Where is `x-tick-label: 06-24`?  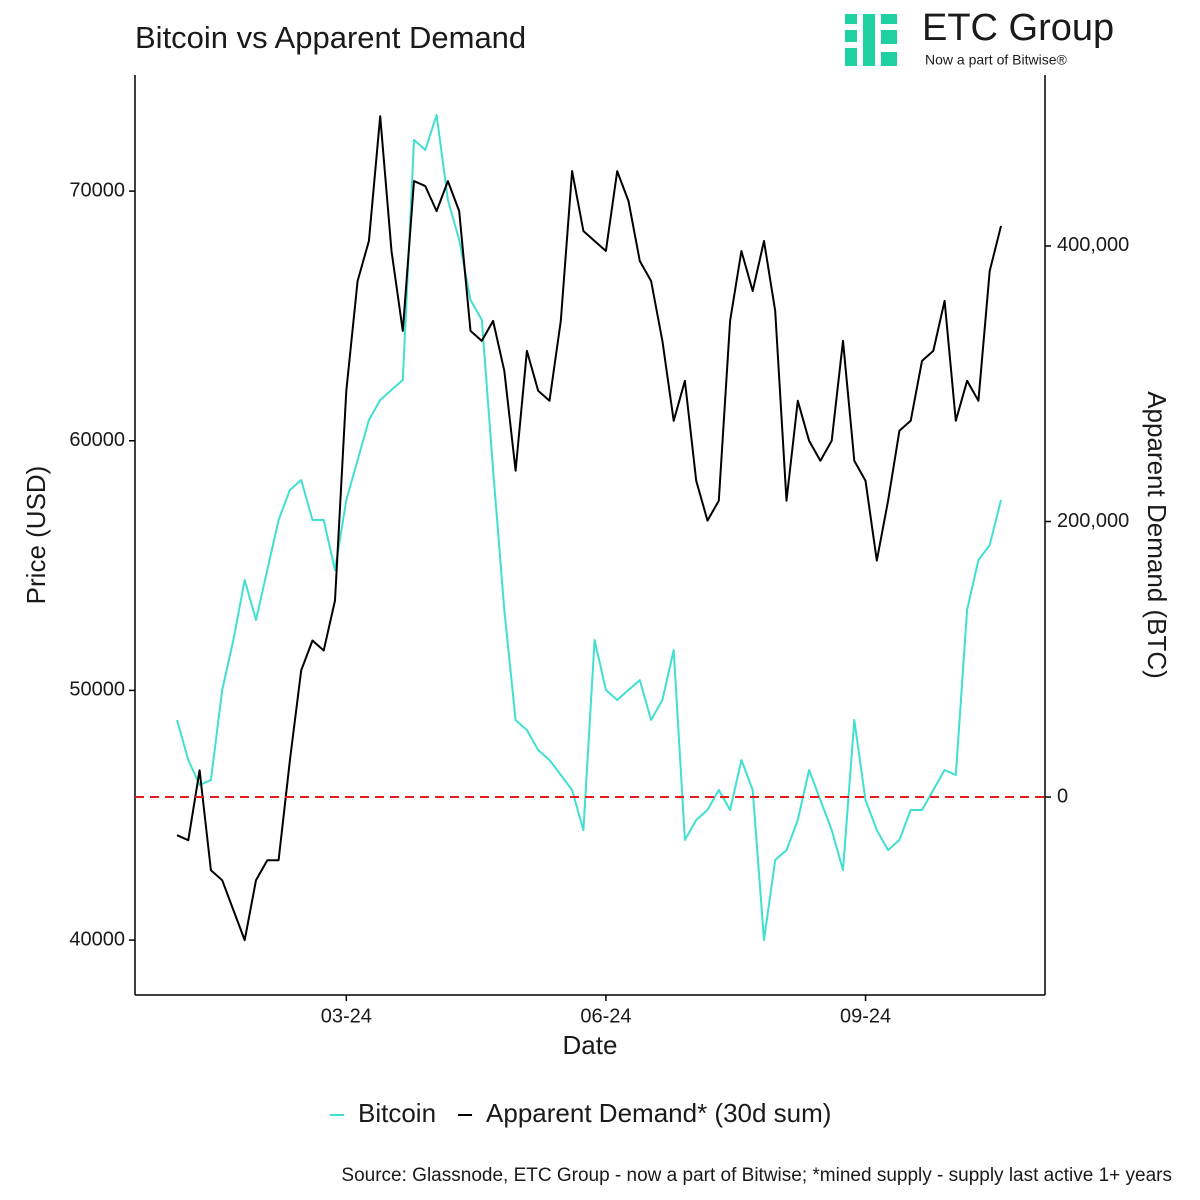
x-tick-label: 06-24 is located at coordinates (605, 1016).